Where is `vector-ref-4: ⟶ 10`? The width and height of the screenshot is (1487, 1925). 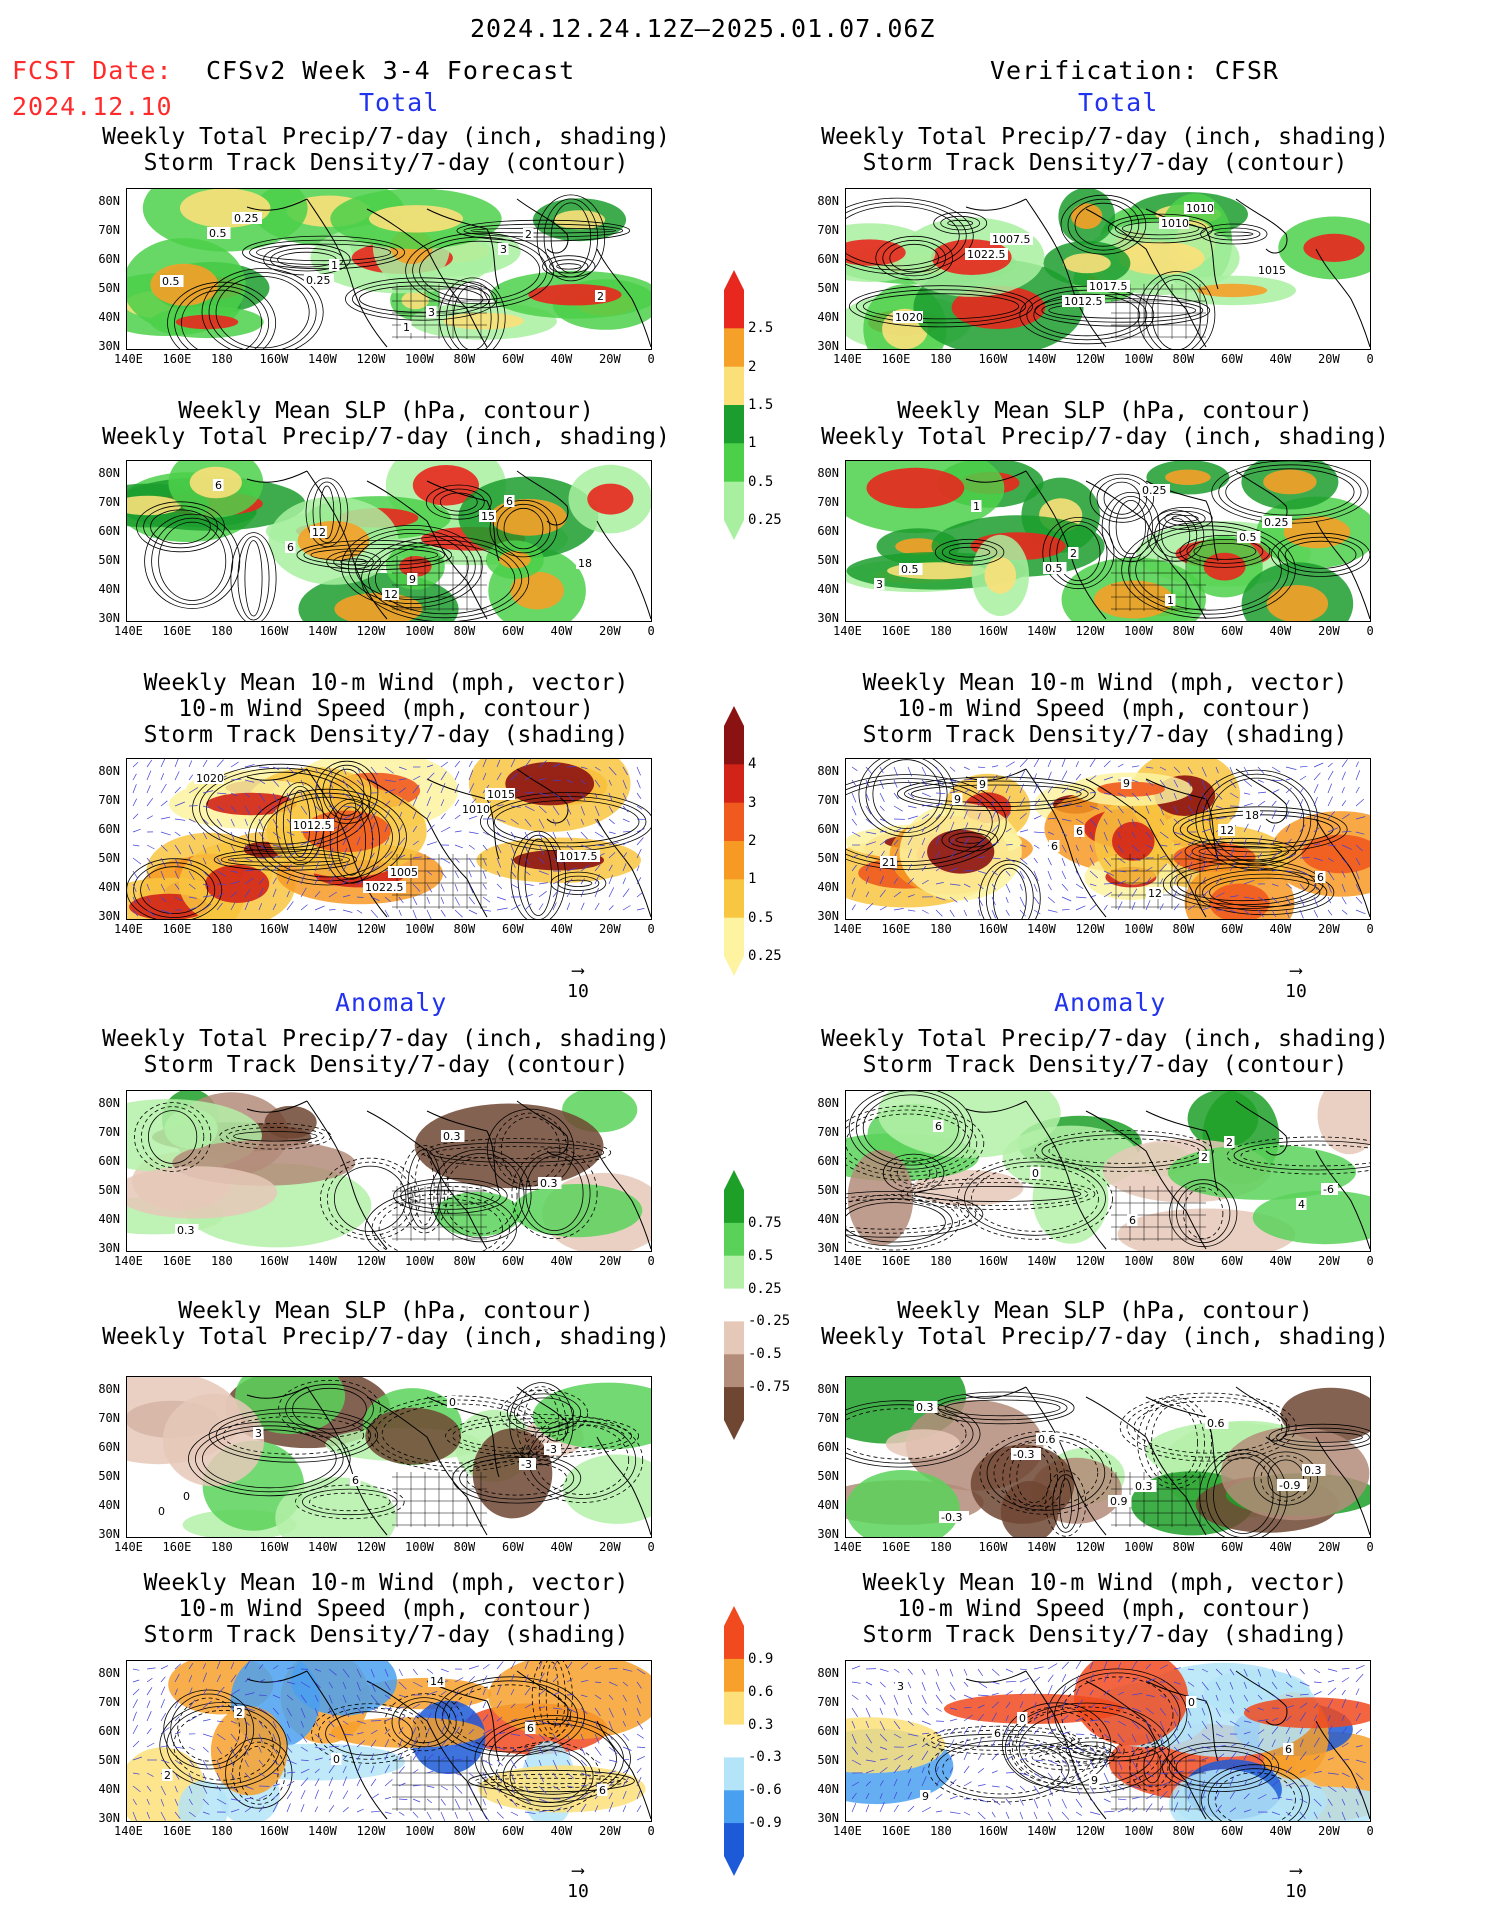 vector-ref-4: ⟶ 10 is located at coordinates (1296, 1881).